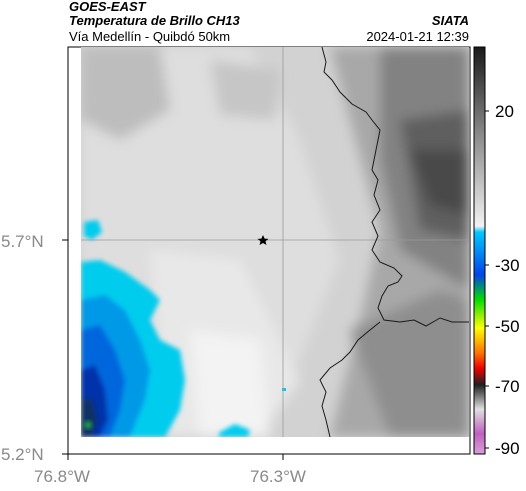 This screenshot has width=526, height=491. Describe the element at coordinates (154, 20) in the screenshot. I see `product-title: Temperatura de Brillo CH13` at that location.